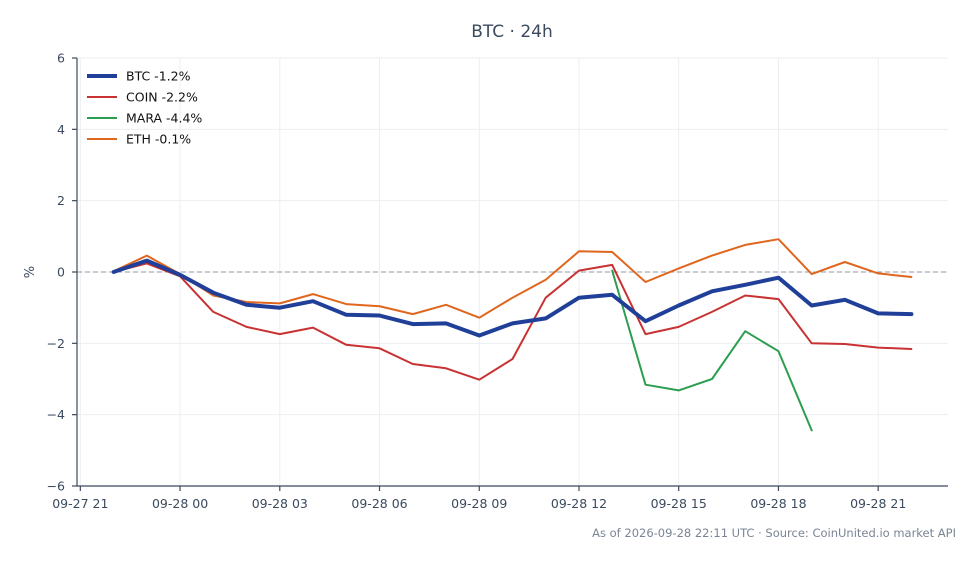 Image resolution: width=980 pixels, height=564 pixels. Describe the element at coordinates (712, 350) in the screenshot. I see `series-line-mara` at that location.